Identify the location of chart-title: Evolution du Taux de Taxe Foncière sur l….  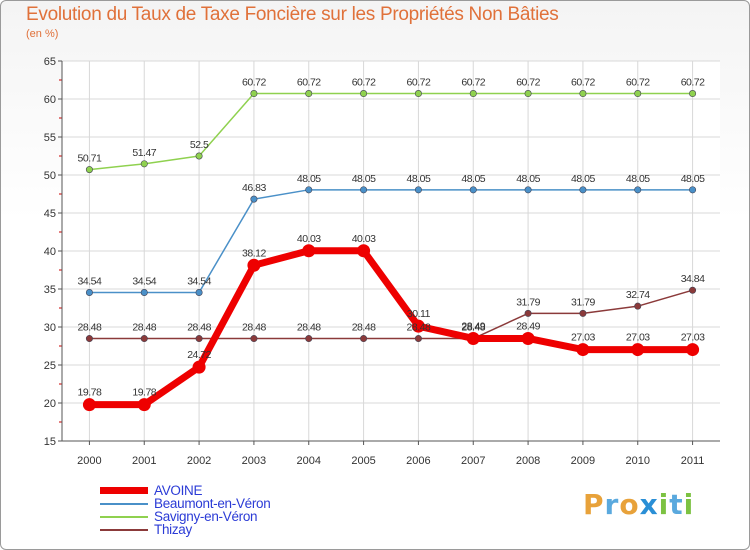
(292, 14).